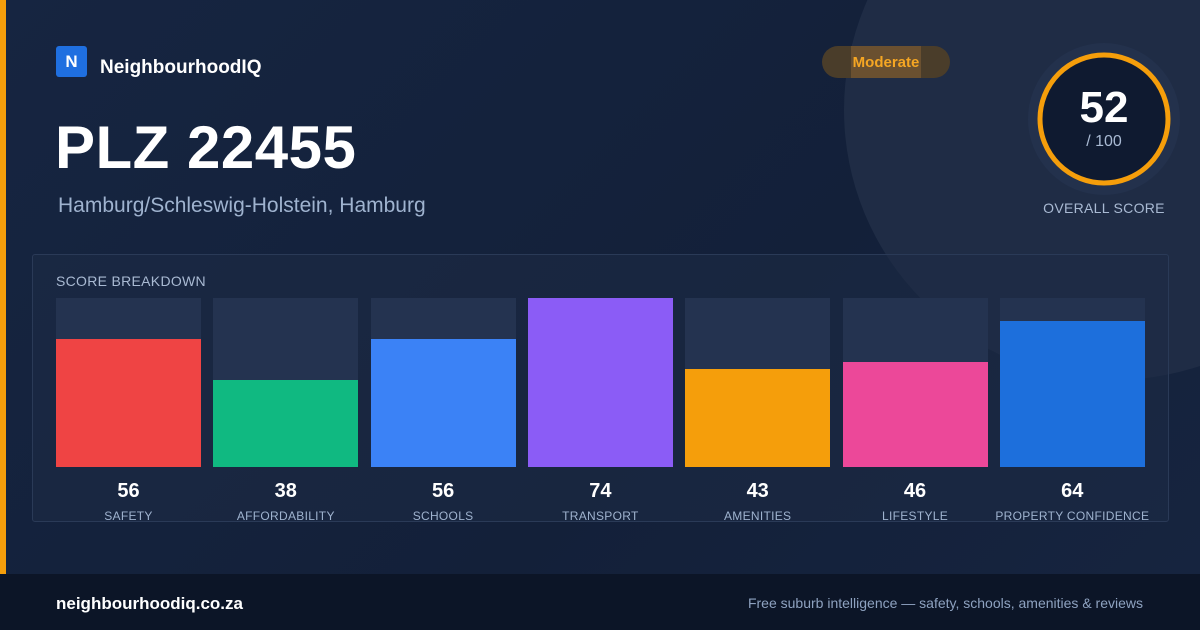 Image resolution: width=1200 pixels, height=630 pixels. I want to click on bar-column: 46 LIFESTYLE, so click(915, 410).